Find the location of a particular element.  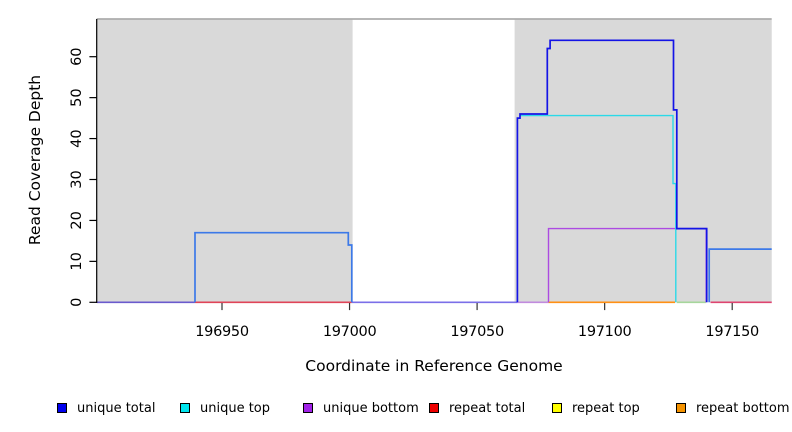

x-tick-label: 197000 is located at coordinates (350, 332).